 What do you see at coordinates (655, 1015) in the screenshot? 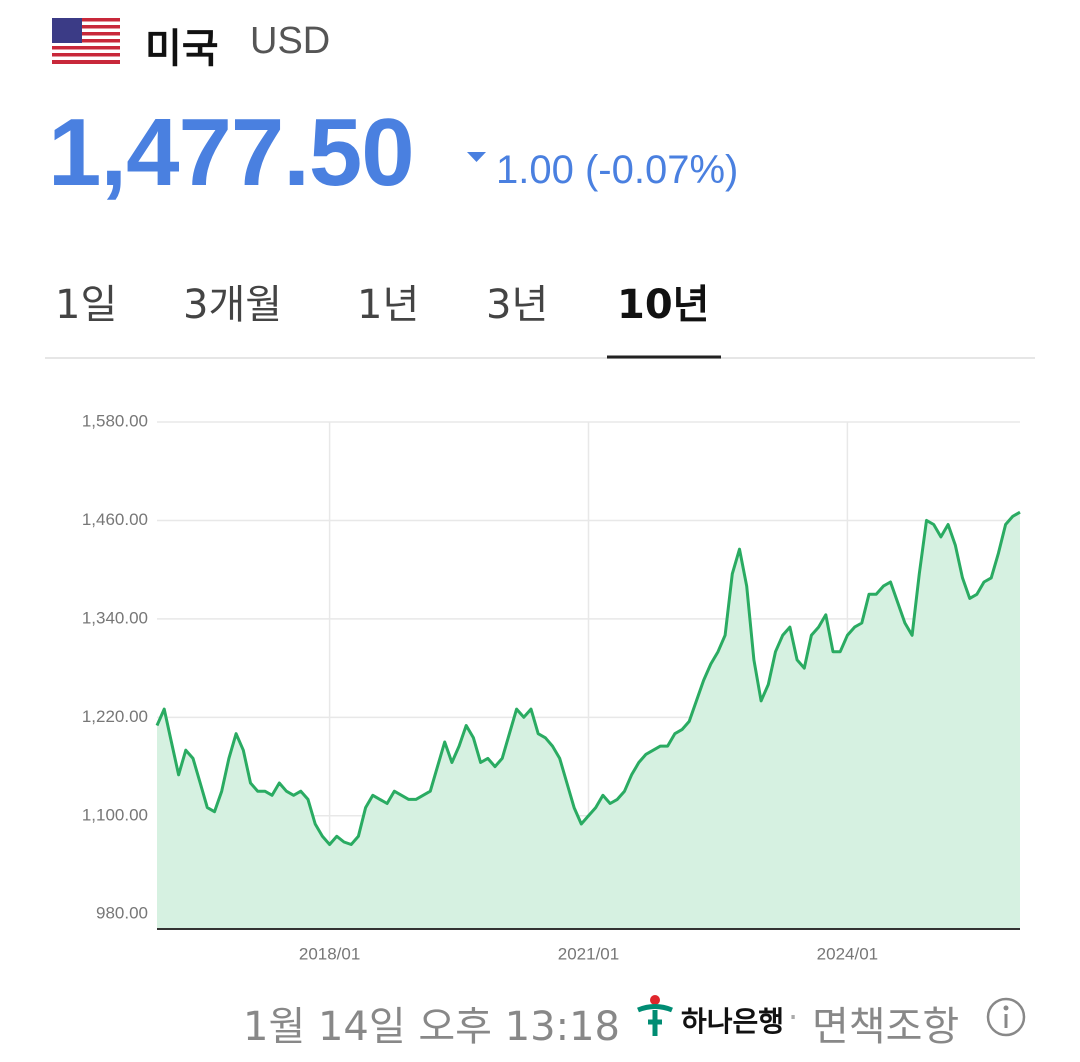
I see `bank-logo` at bounding box center [655, 1015].